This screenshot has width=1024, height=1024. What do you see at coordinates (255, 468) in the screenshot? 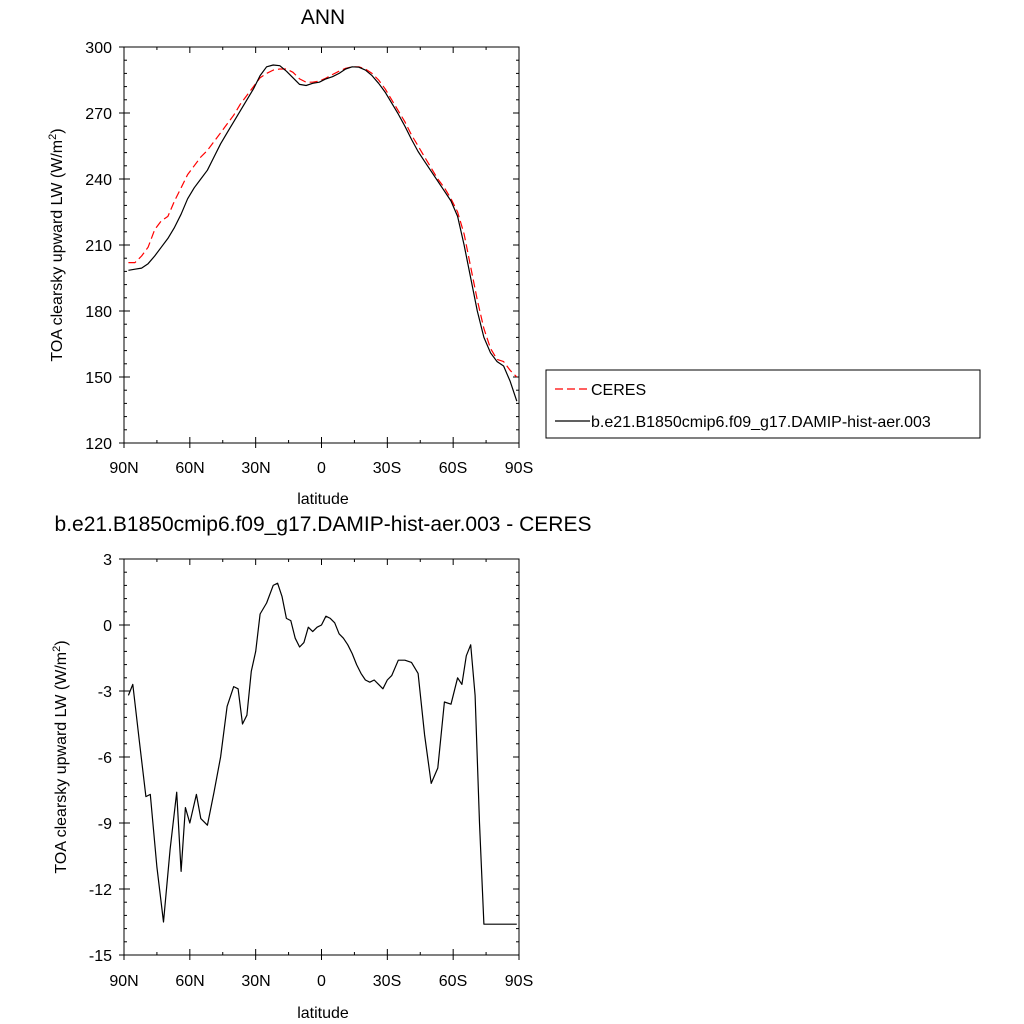
I see `top-x-tick-label: 30N` at bounding box center [255, 468].